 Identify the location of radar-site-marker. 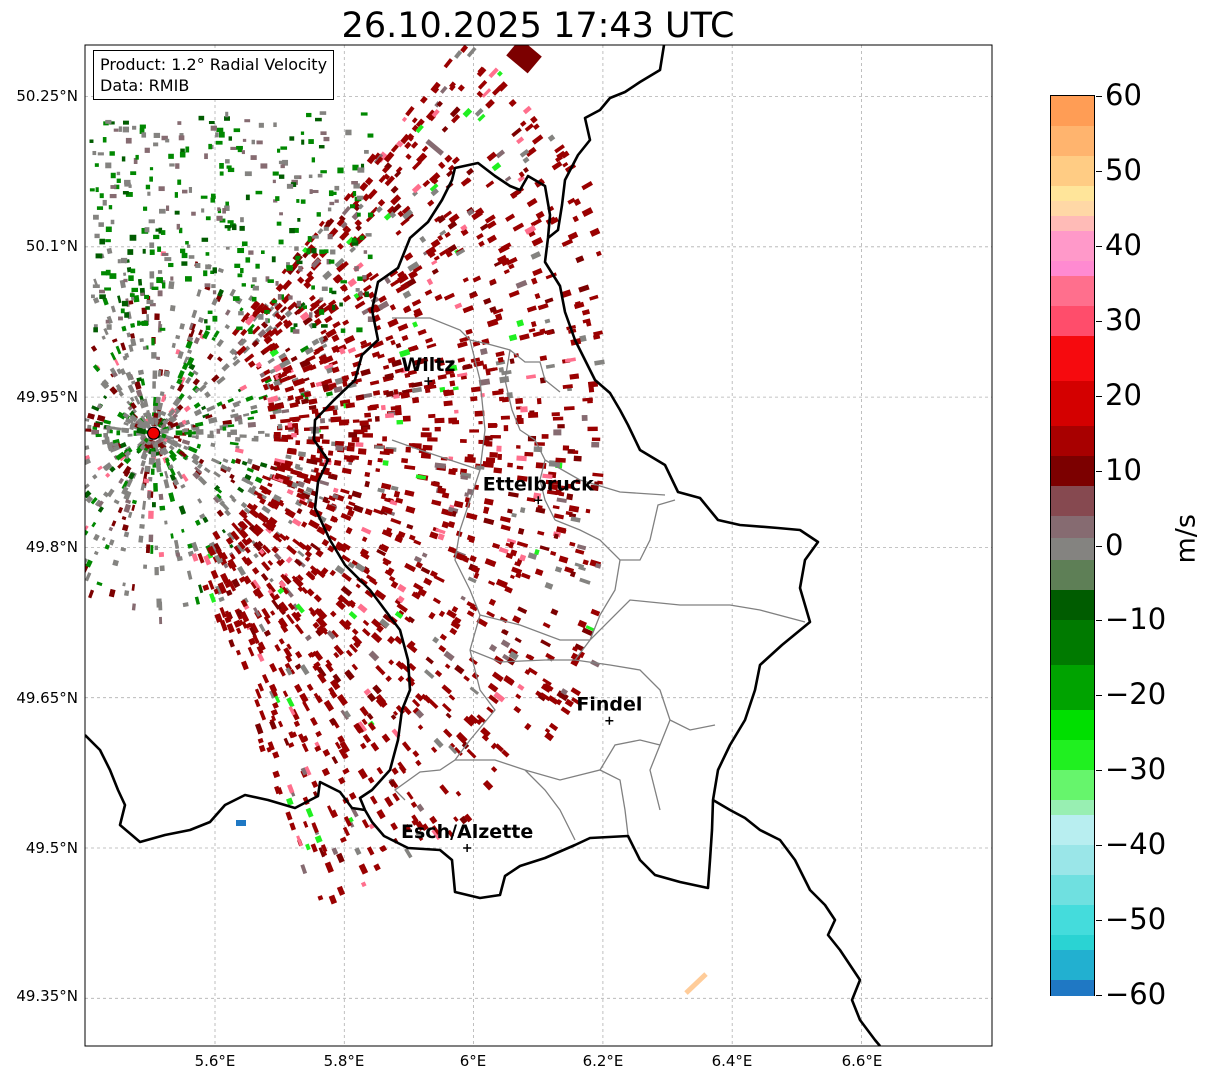
(153, 433).